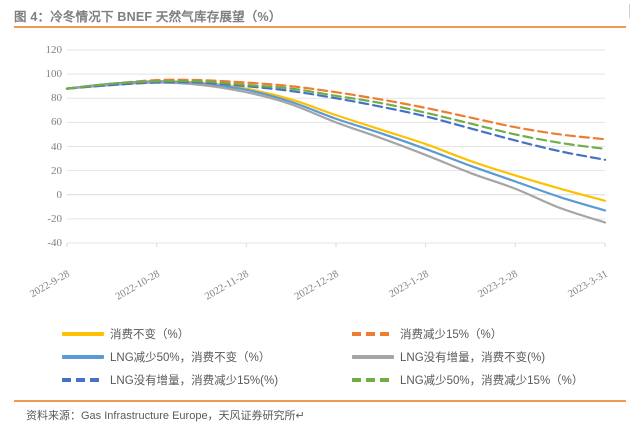  What do you see at coordinates (137, 285) in the screenshot?
I see `x-axis-tick-label: 2022-10-28` at bounding box center [137, 285].